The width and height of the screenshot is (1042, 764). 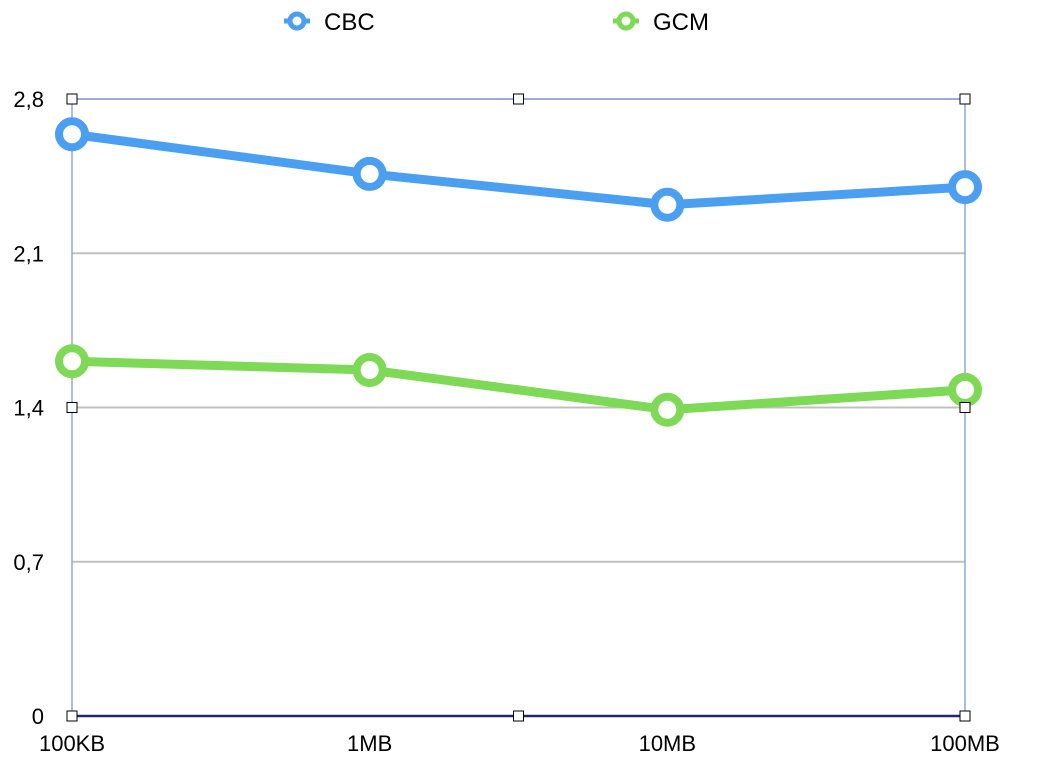 I want to click on legend-label-cbc: CBC, so click(x=349, y=22).